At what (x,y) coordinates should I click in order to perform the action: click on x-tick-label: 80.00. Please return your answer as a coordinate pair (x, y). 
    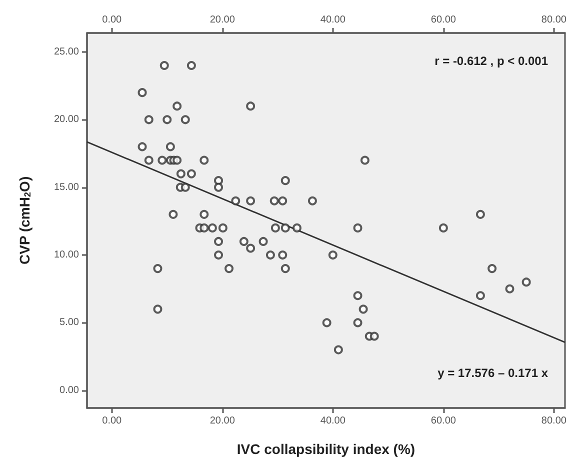
    Looking at the image, I should click on (554, 421).